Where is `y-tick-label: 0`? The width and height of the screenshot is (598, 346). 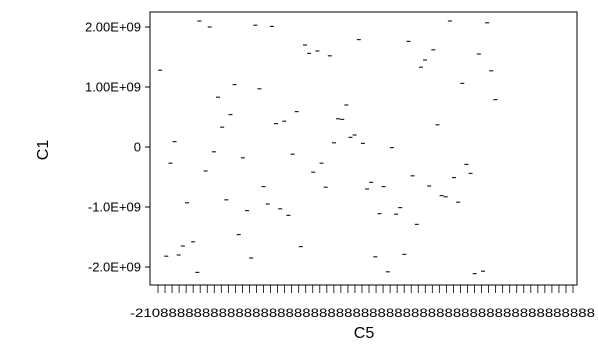 y-tick-label: 0 is located at coordinates (137, 147).